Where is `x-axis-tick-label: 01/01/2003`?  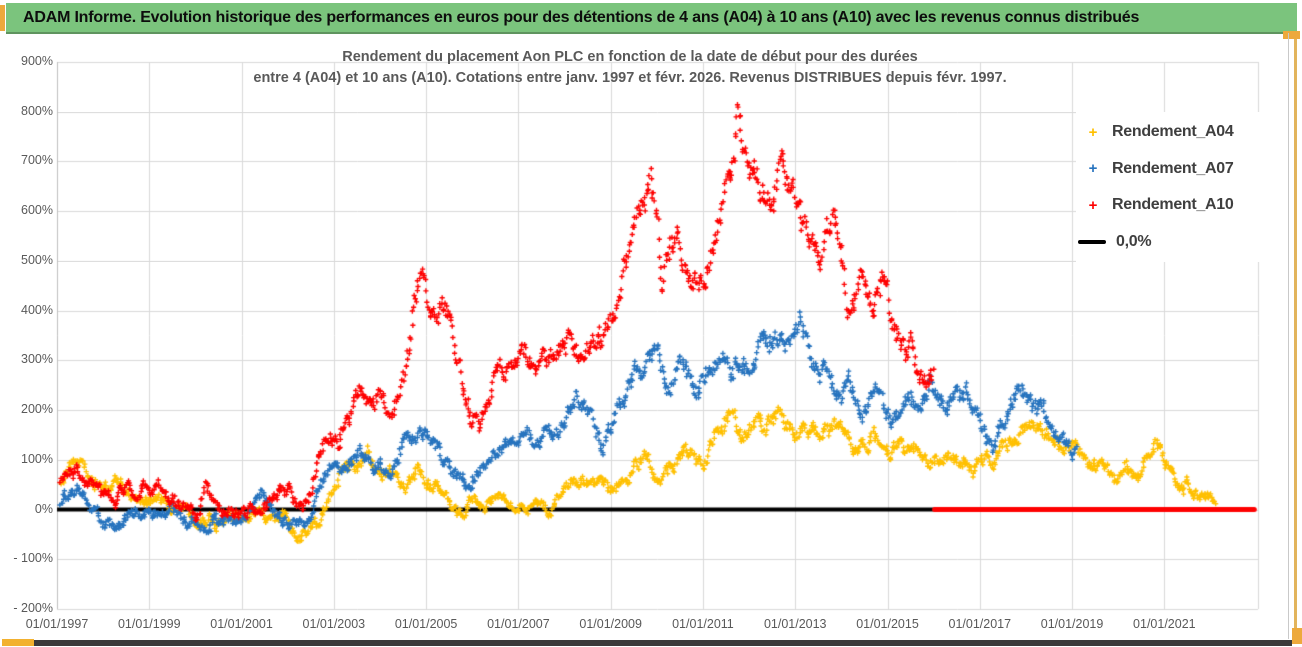
x-axis-tick-label: 01/01/2003 is located at coordinates (334, 624).